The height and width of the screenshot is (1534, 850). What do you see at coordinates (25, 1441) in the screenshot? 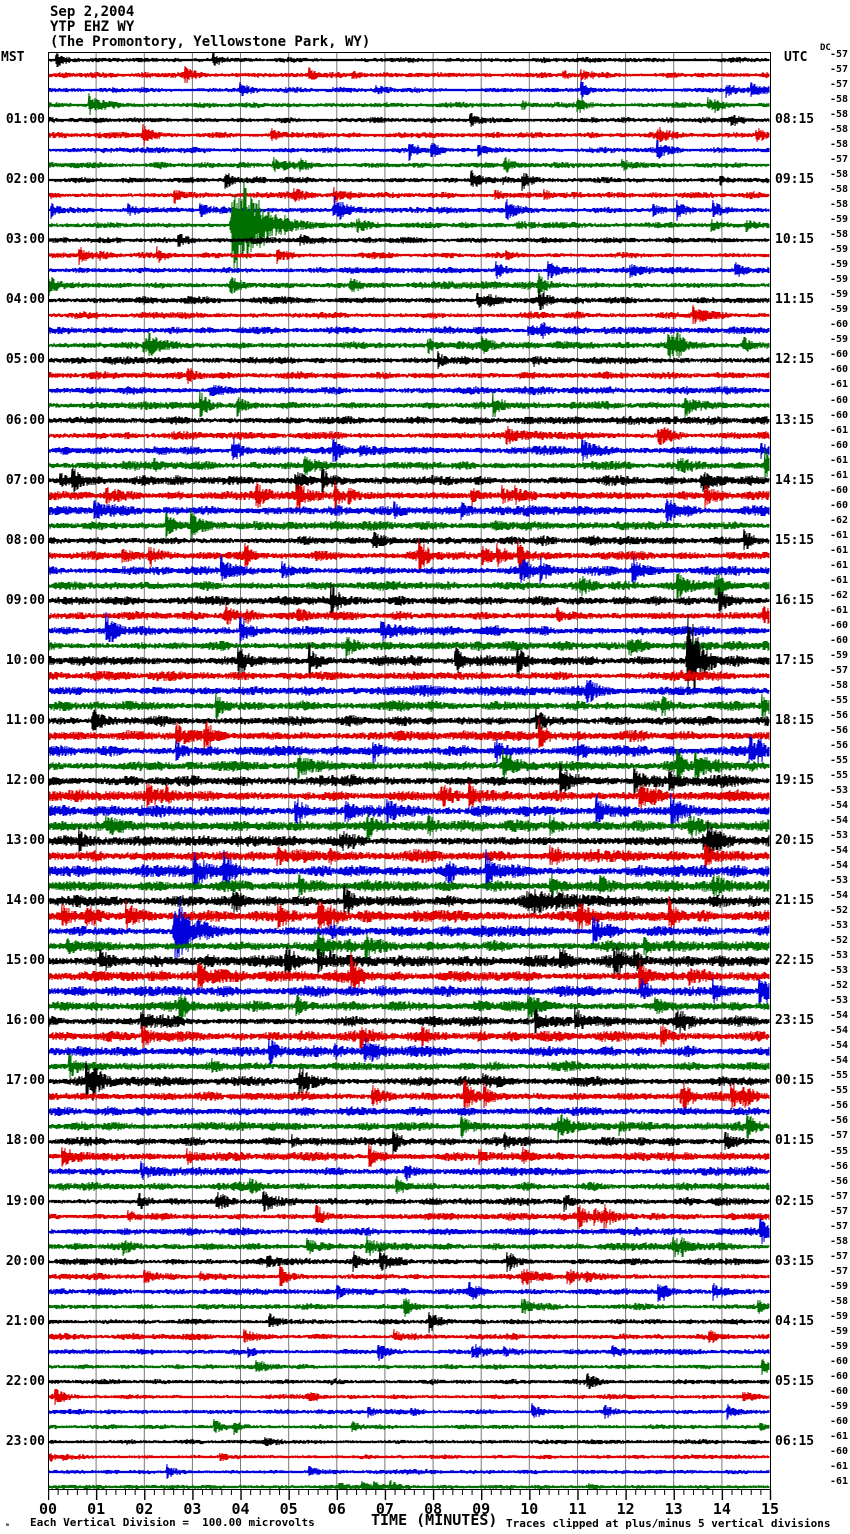
I see `mst-label: 23:00` at bounding box center [25, 1441].